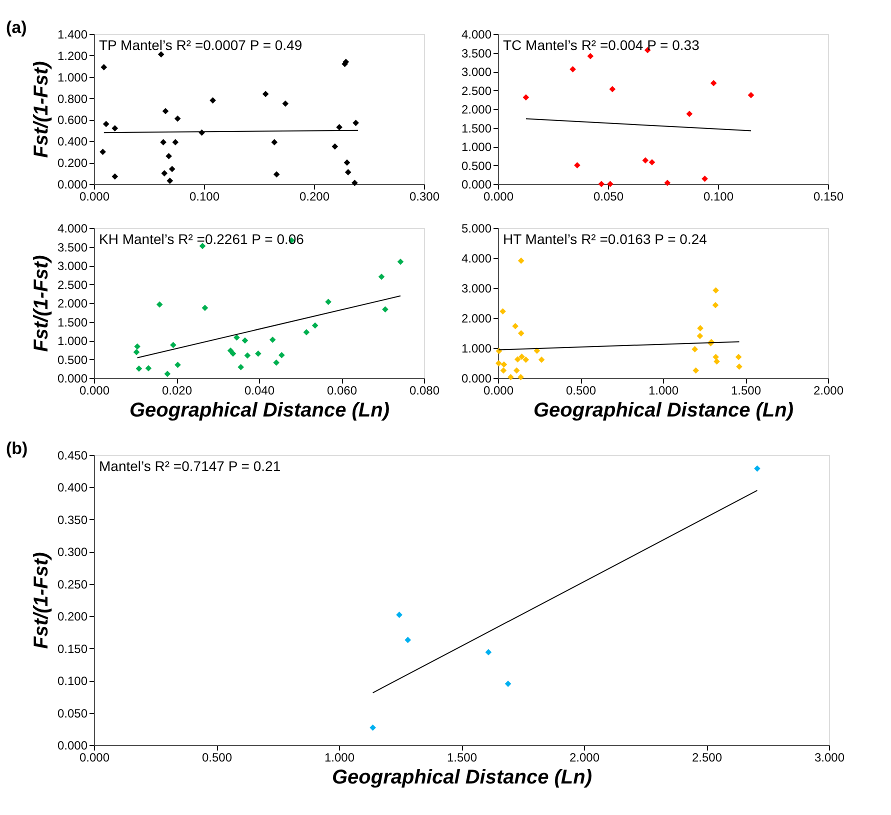 The image size is (891, 815). I want to click on y-tick-label: 0.300, so click(72, 552).